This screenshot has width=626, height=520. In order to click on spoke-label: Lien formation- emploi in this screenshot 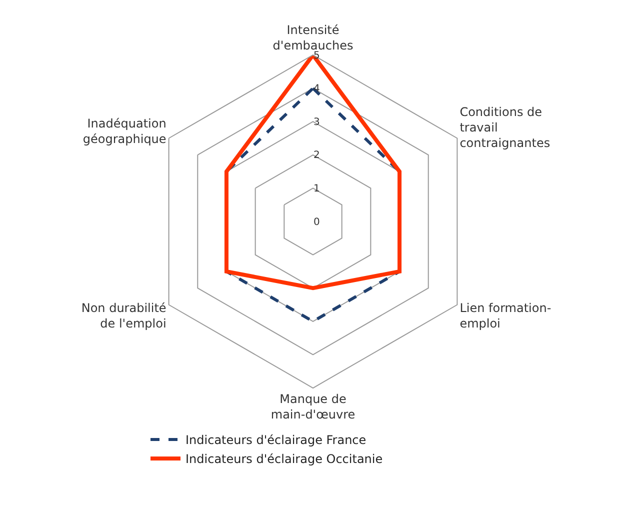, I will do `click(506, 315)`.